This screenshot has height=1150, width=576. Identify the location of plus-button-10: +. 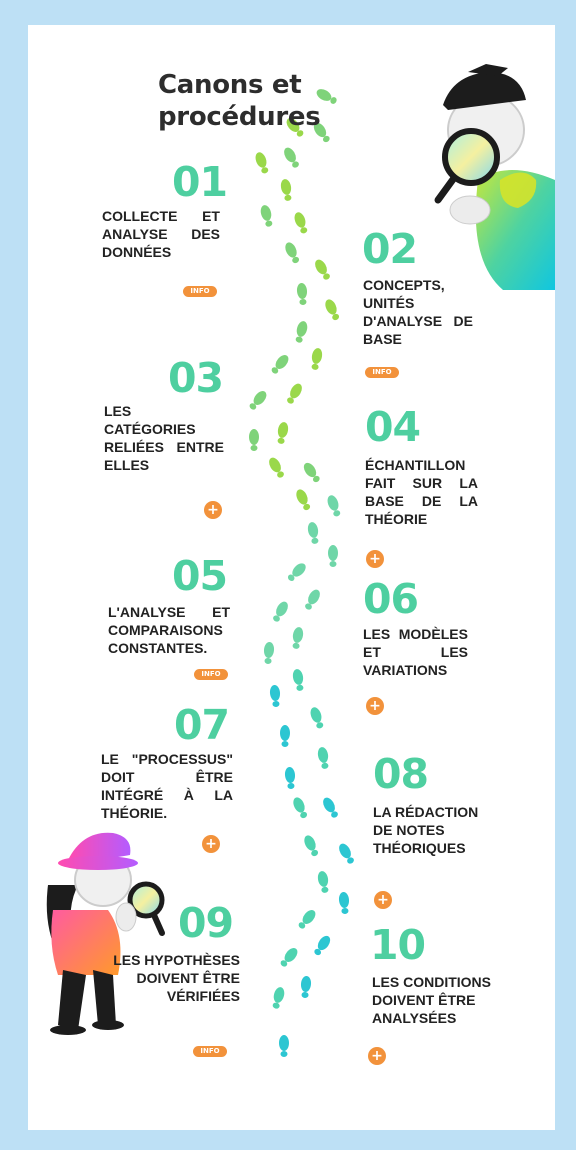
(377, 1056).